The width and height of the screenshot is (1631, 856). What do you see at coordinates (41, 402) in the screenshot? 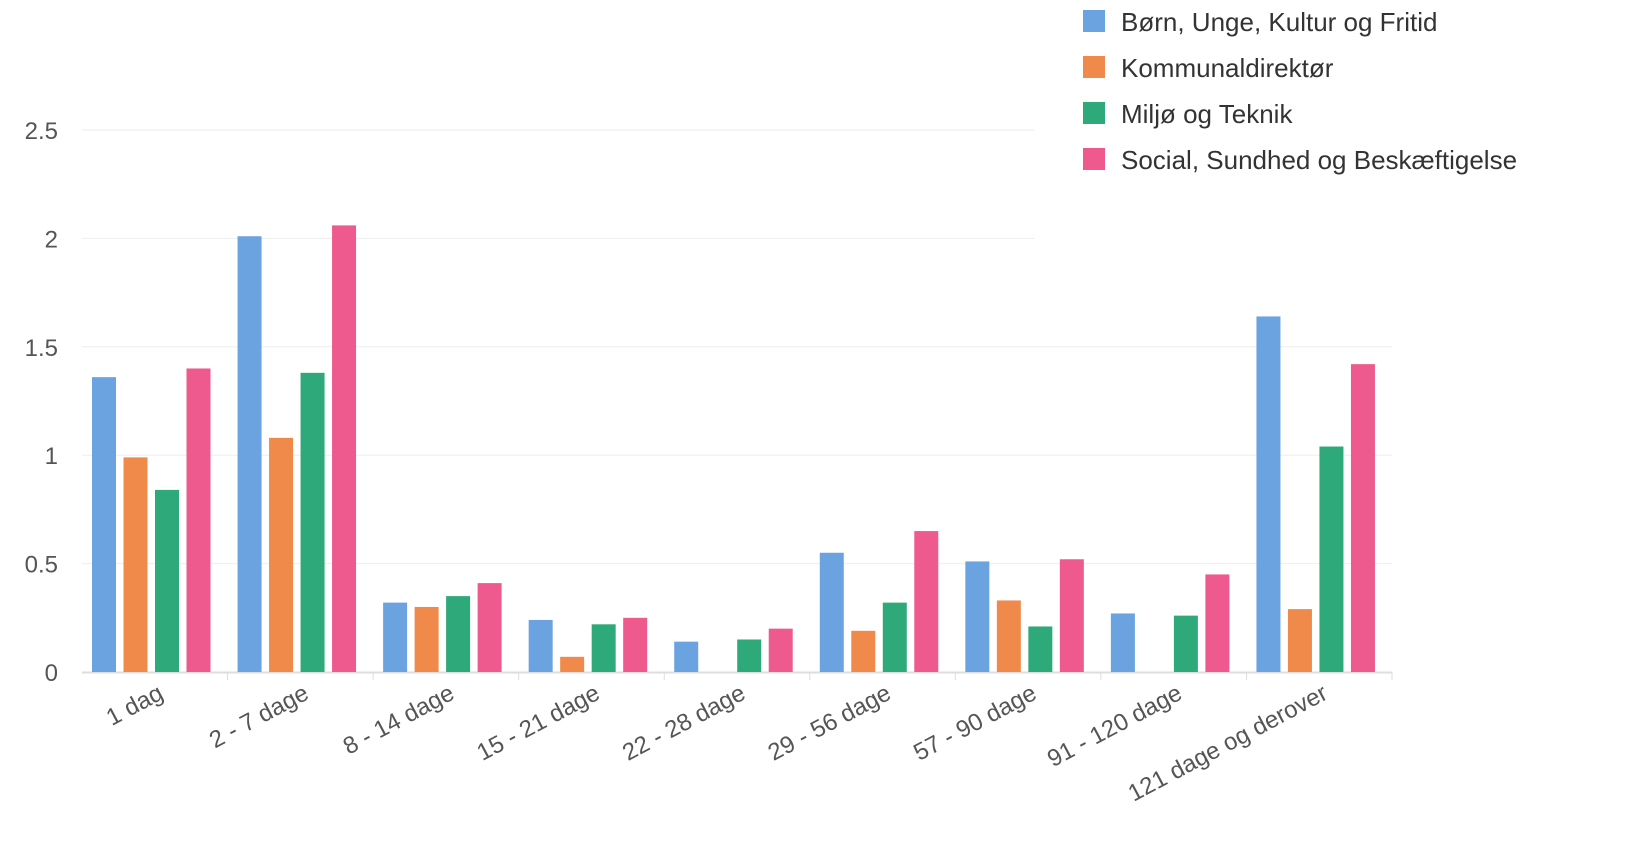
I see `y-axis: 0 0.5 1 1.5 2 2.5` at bounding box center [41, 402].